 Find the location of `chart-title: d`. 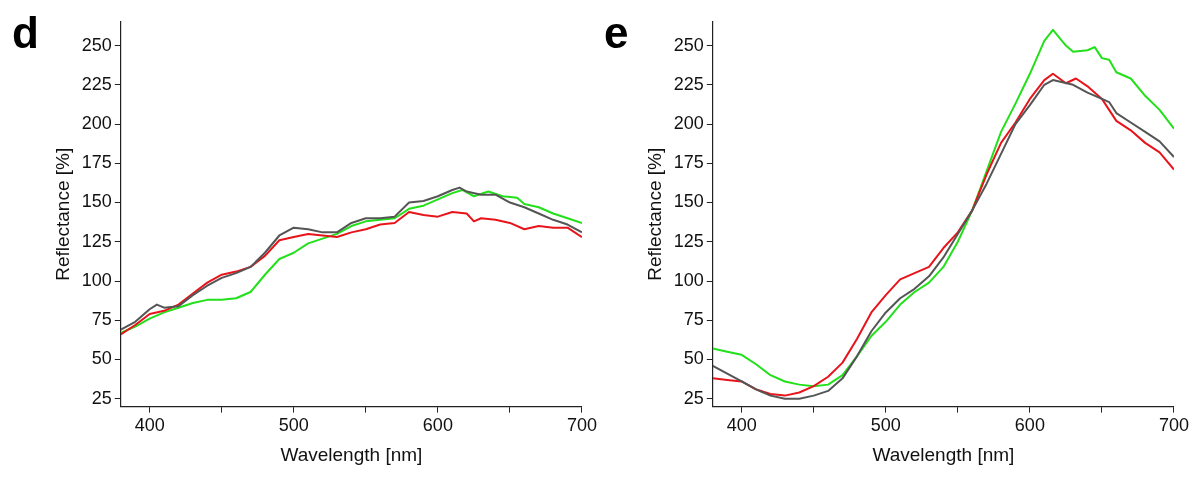

chart-title: d is located at coordinates (25, 33).